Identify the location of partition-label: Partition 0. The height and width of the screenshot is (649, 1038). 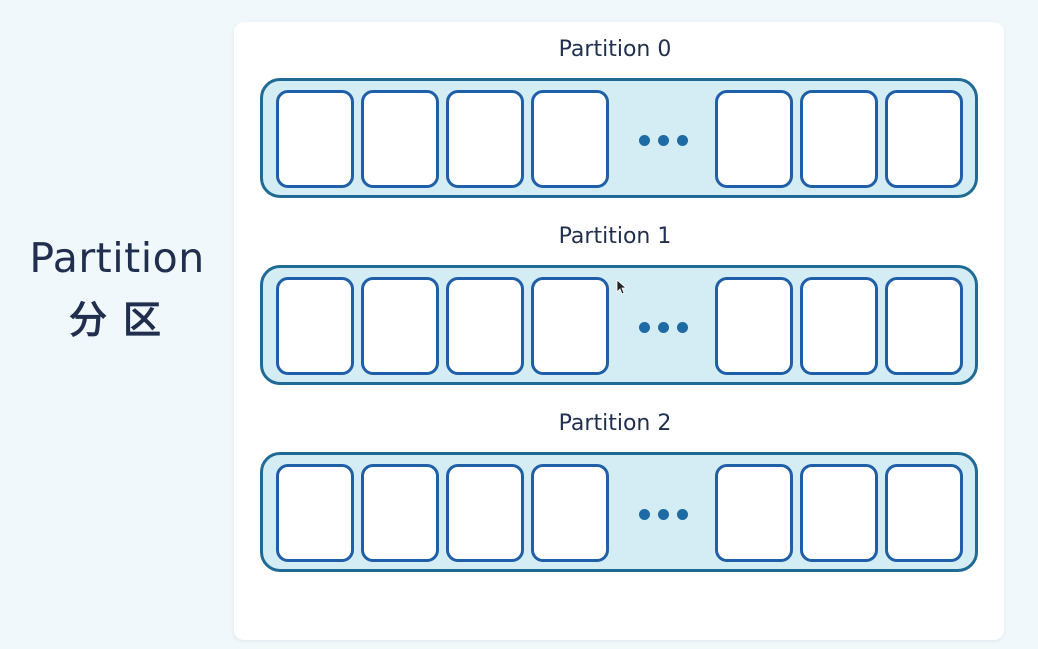
(615, 49).